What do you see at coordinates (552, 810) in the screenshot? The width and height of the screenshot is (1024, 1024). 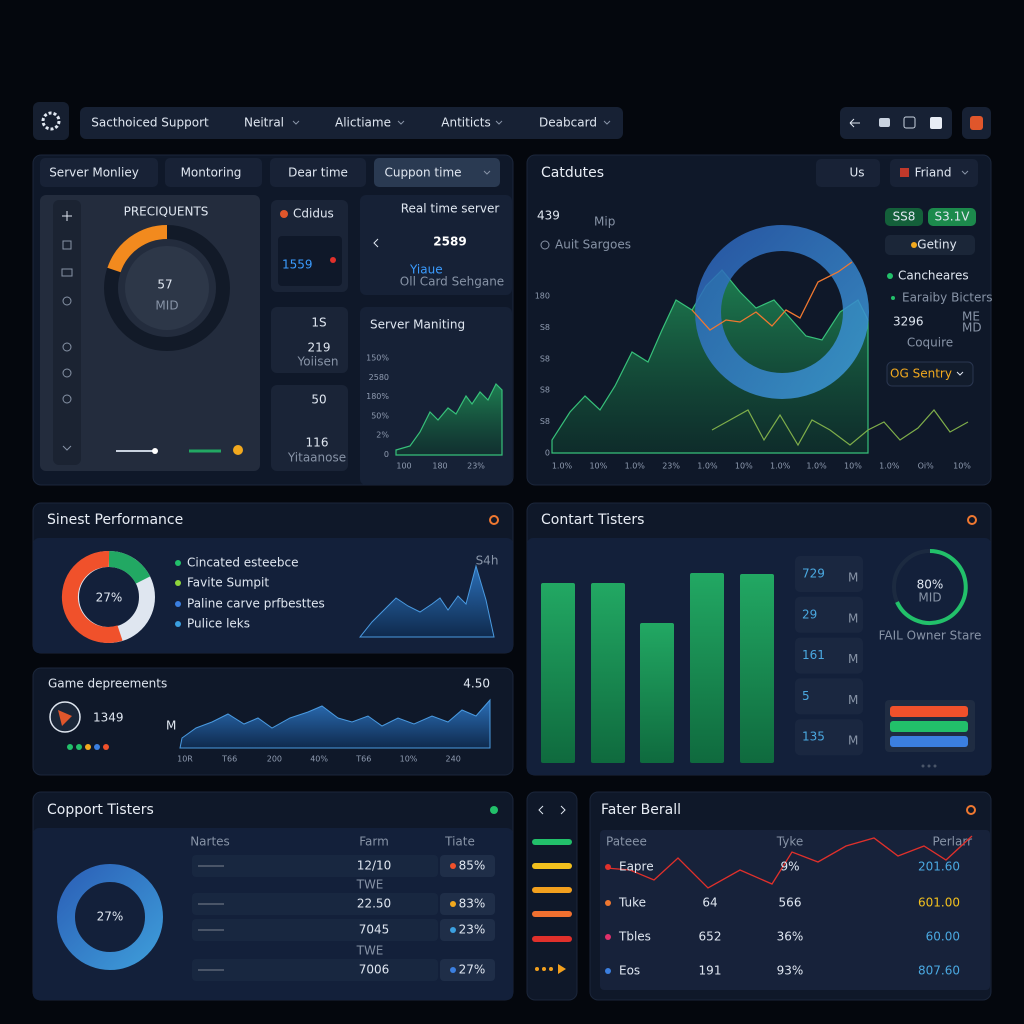 I see `pager-arrows` at bounding box center [552, 810].